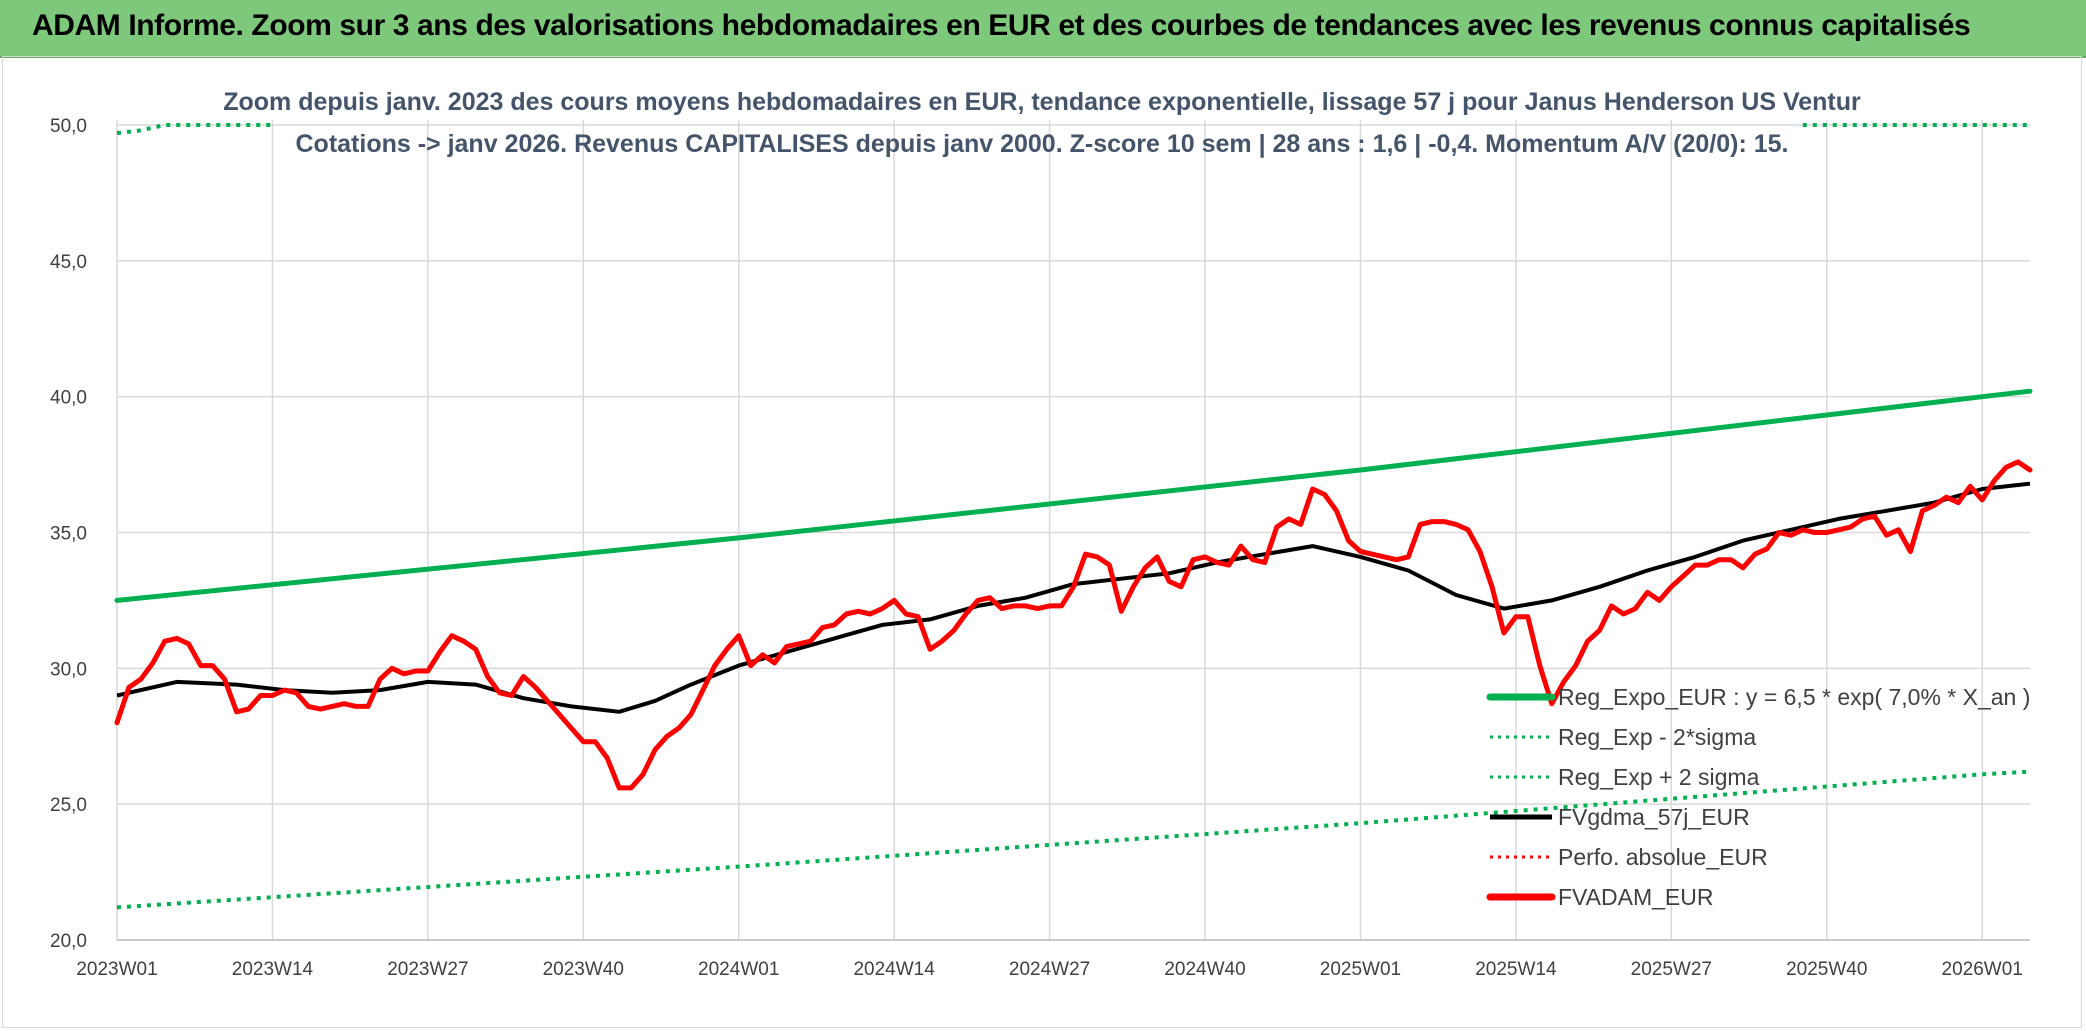  I want to click on x-tick-label: 2023W01, so click(116, 969).